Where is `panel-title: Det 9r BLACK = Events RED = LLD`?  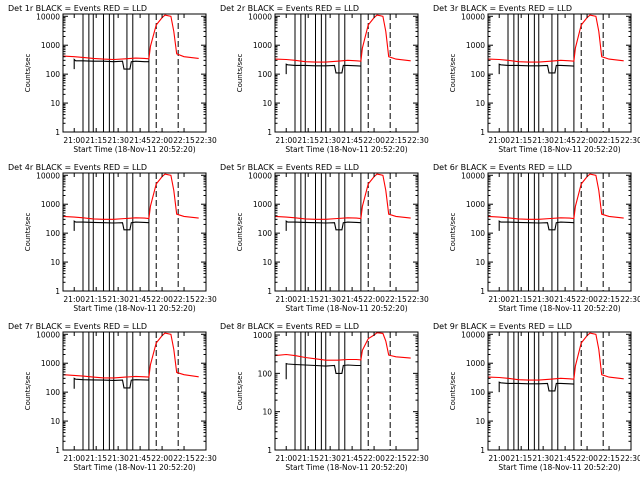 panel-title: Det 9r BLACK = Events RED = LLD is located at coordinates (502, 326).